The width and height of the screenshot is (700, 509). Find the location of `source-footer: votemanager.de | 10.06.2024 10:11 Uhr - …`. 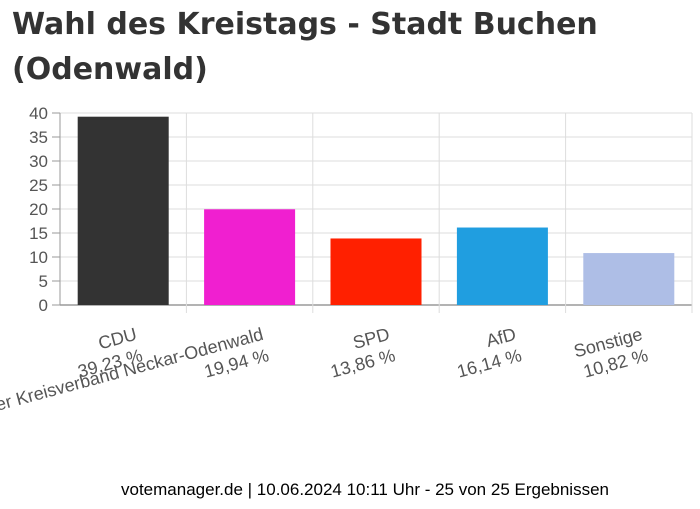

source-footer: votemanager.de | 10.06.2024 10:11 Uhr - … is located at coordinates (365, 489).